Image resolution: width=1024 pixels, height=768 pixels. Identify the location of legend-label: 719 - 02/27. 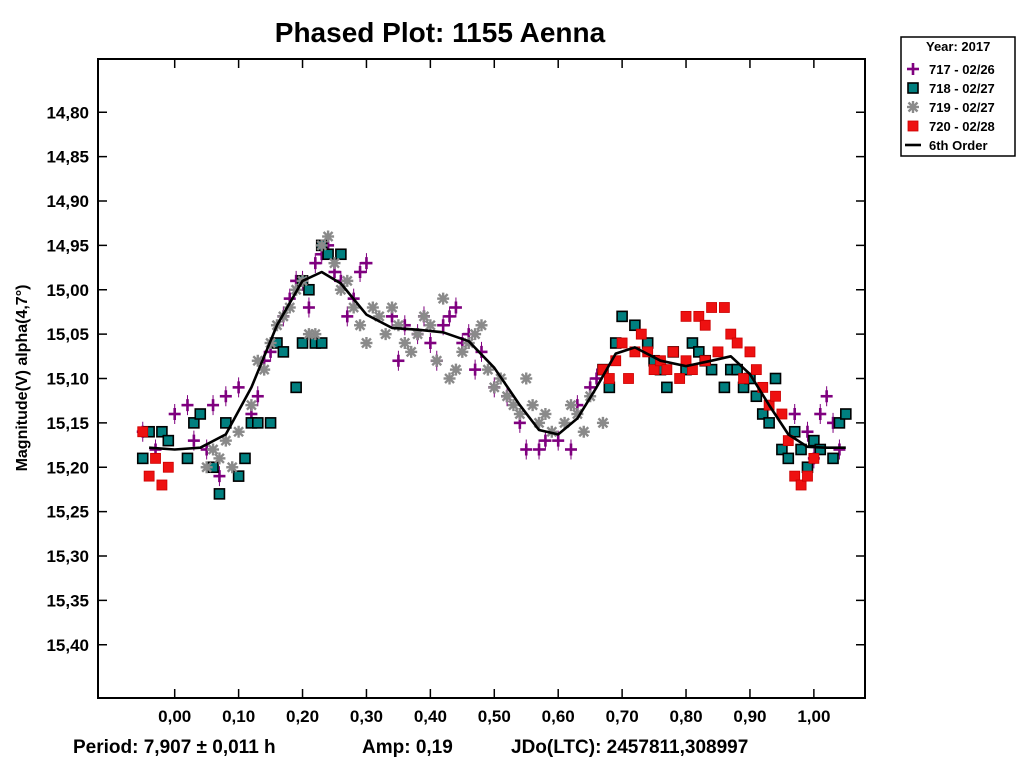
(962, 107).